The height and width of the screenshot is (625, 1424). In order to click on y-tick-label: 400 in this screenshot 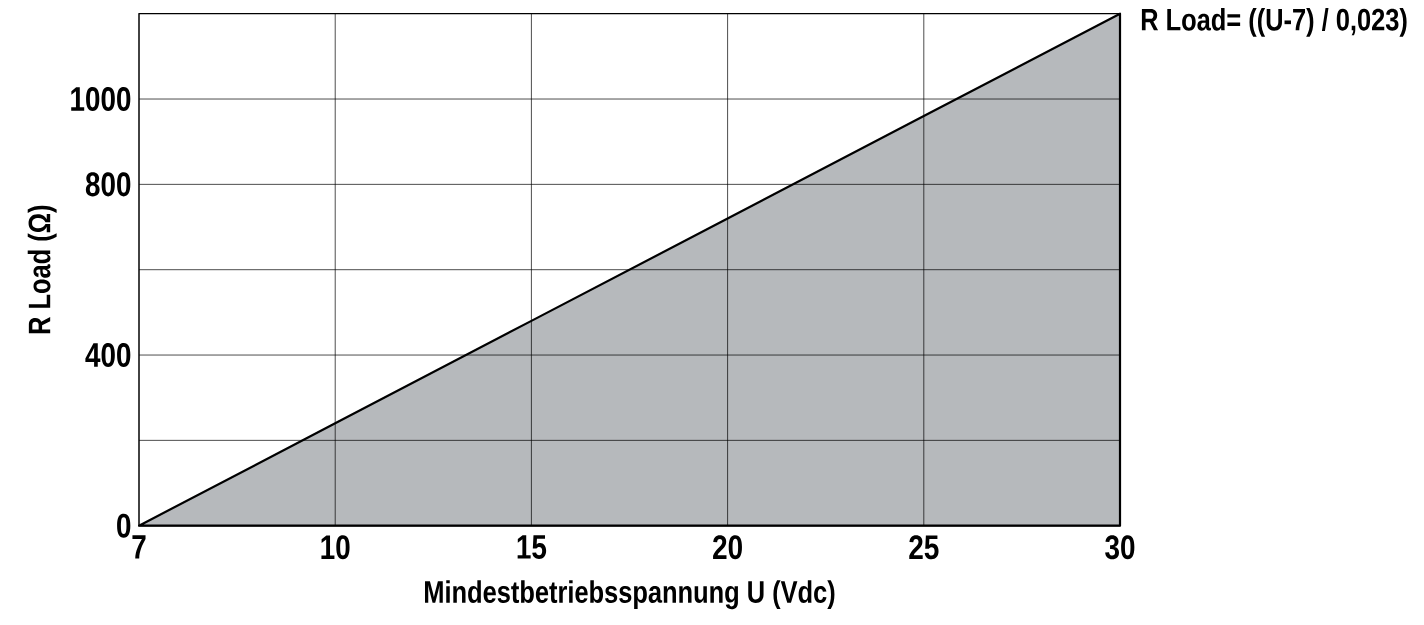, I will do `click(108, 355)`.